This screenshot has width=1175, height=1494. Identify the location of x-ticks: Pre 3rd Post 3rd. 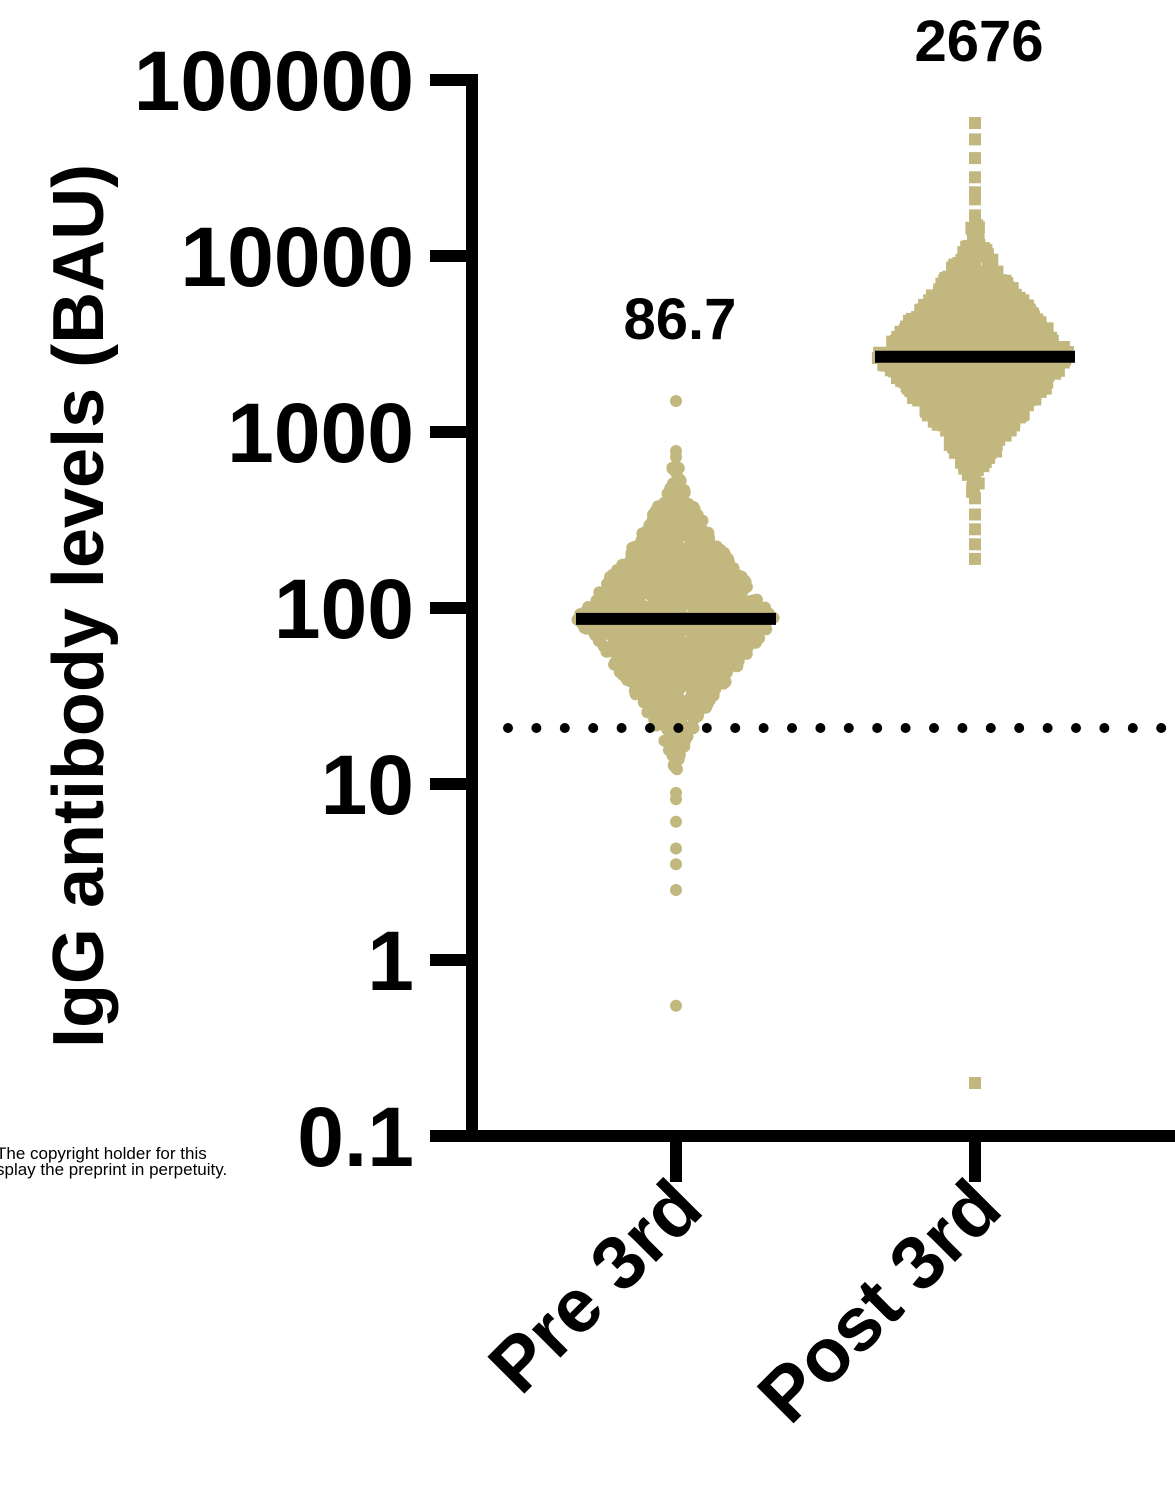
(745, 1287).